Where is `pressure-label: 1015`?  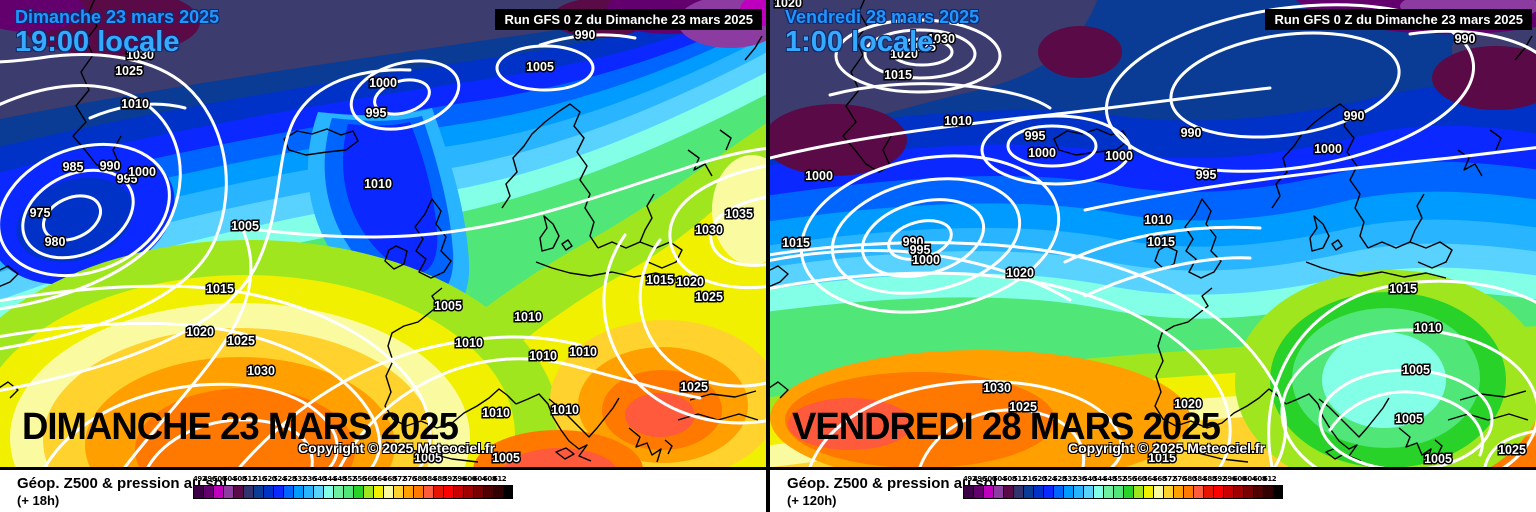
pressure-label: 1015 is located at coordinates (898, 75).